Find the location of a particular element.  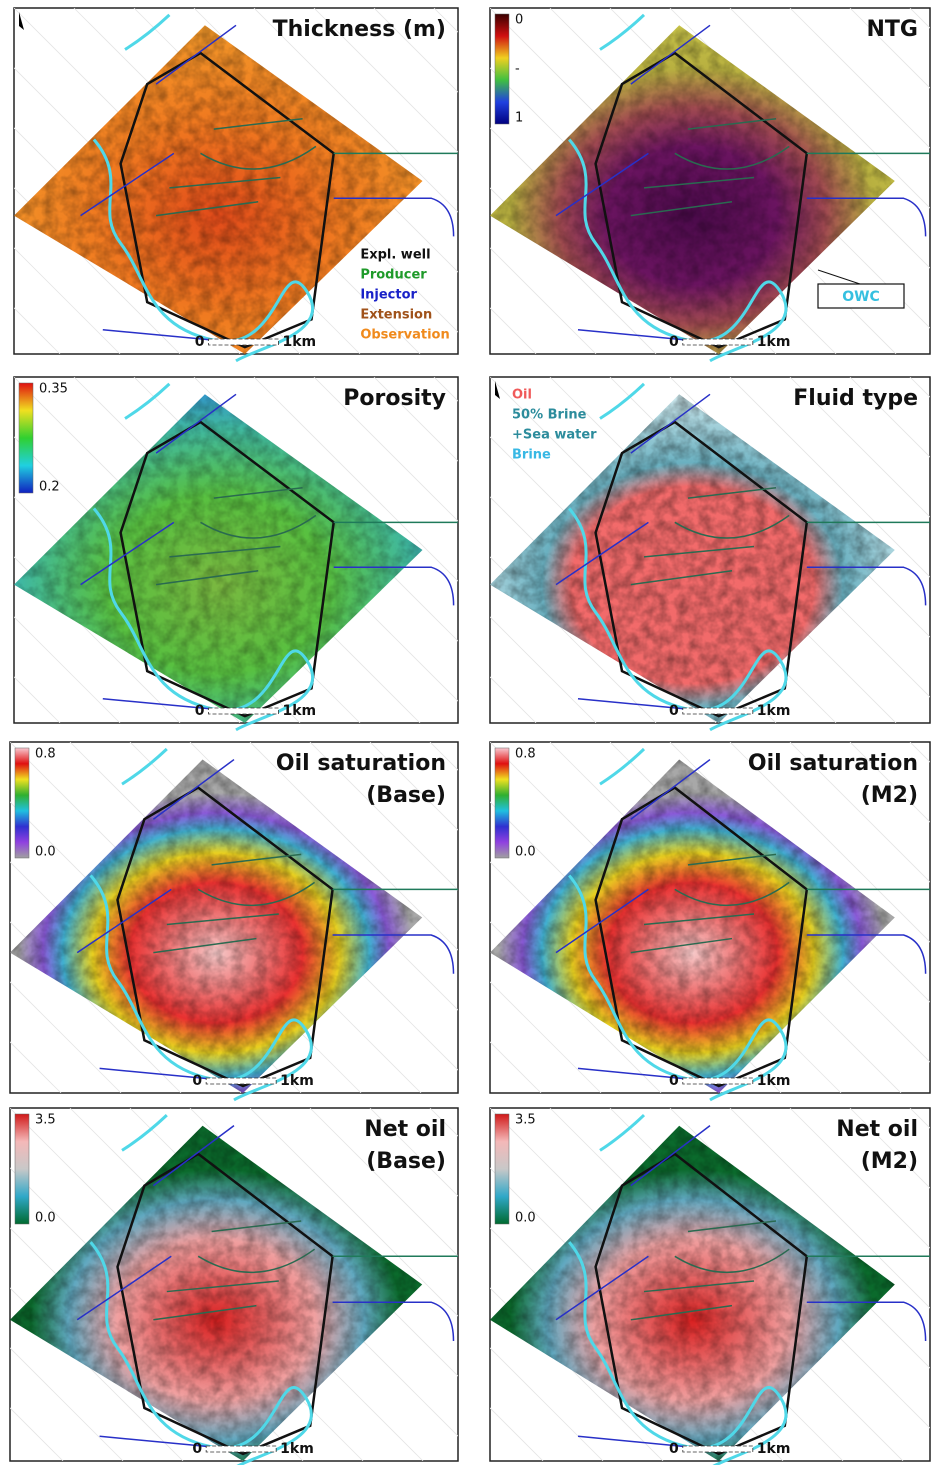

colorbar-label: 1 is located at coordinates (519, 118).